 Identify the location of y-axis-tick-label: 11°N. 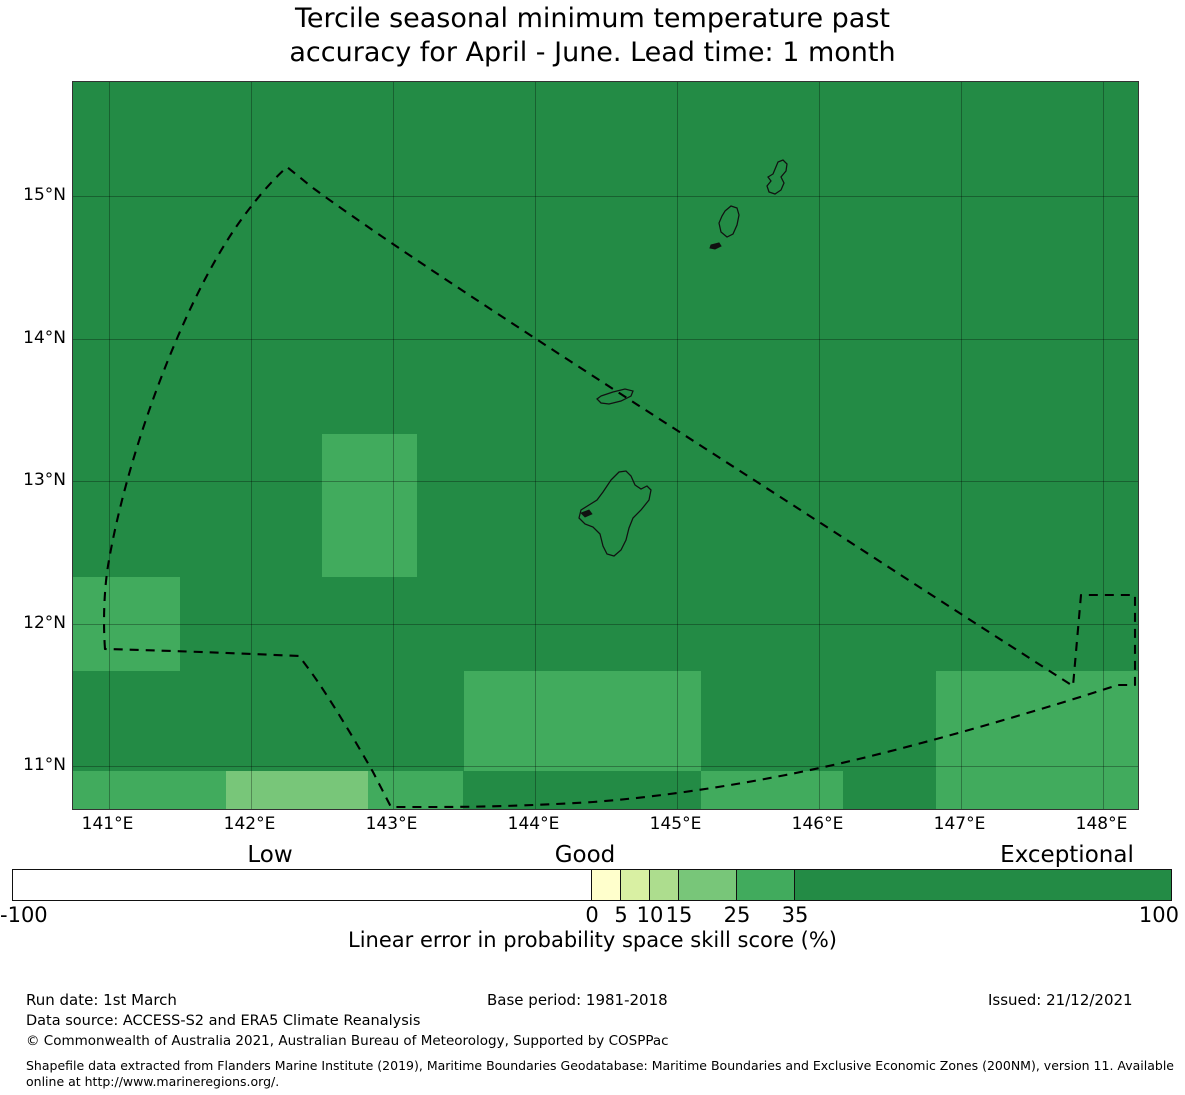
(44, 765).